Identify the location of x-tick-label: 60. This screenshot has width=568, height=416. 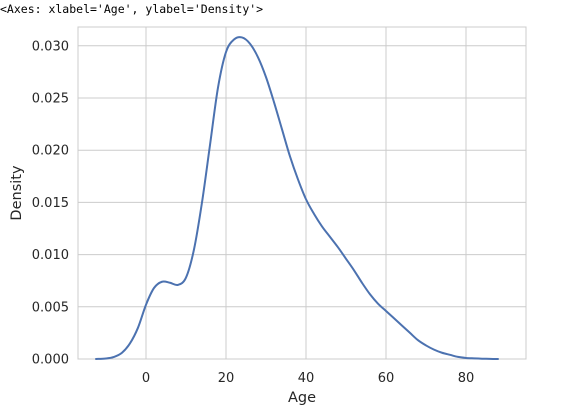
(386, 378).